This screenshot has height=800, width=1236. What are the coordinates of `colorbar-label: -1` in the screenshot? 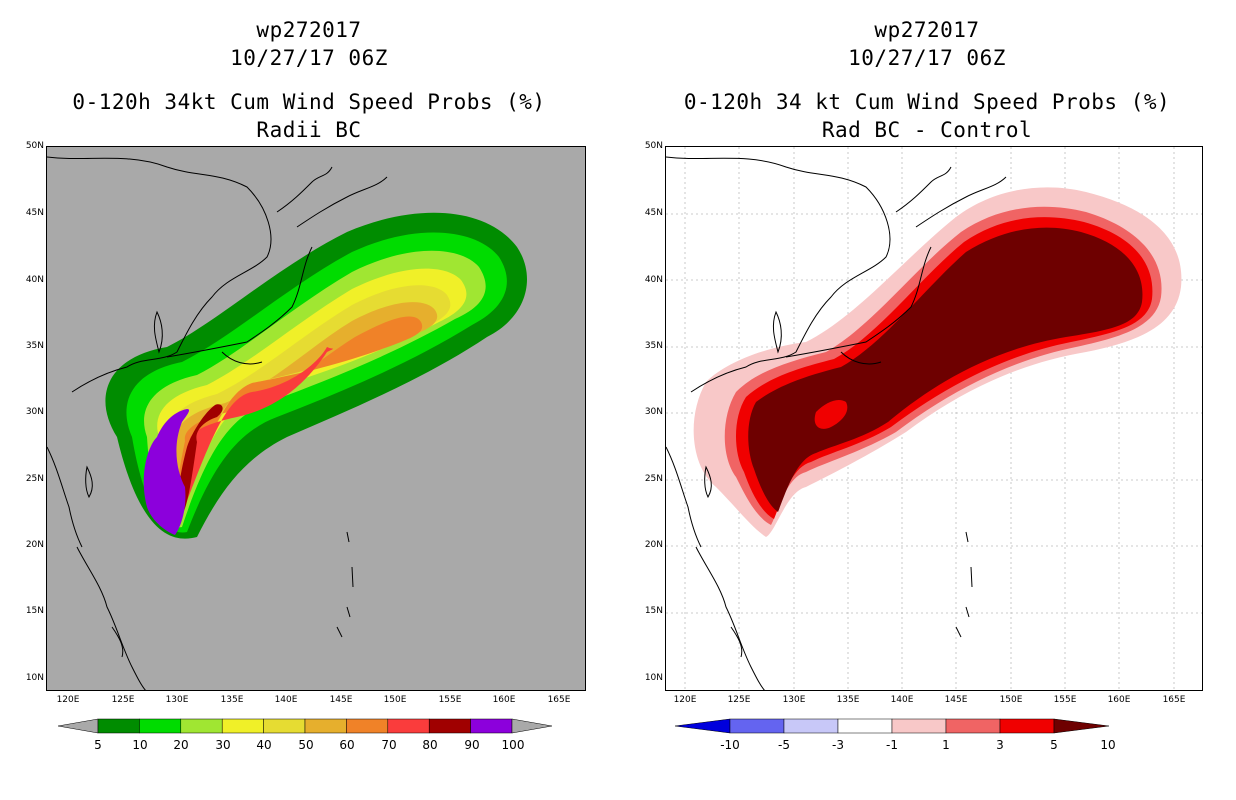 It's located at (892, 745).